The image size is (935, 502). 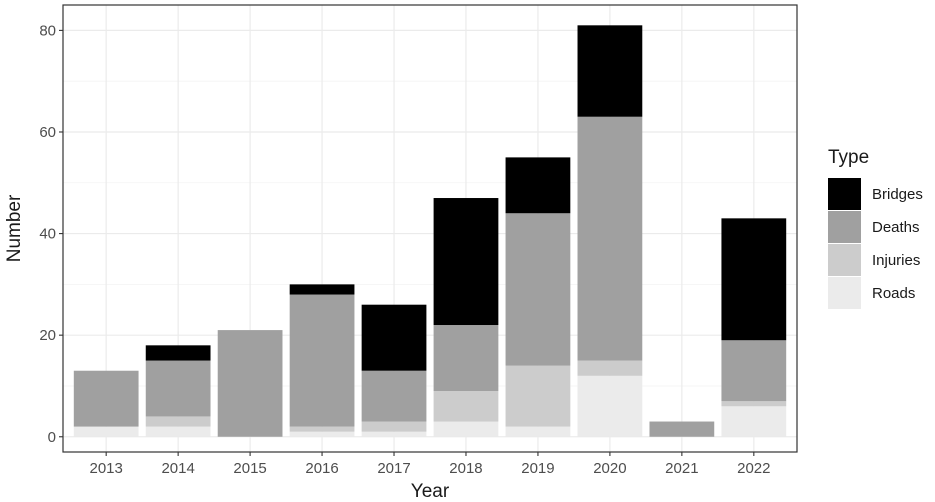 What do you see at coordinates (466, 358) in the screenshot?
I see `bar-deaths-2018` at bounding box center [466, 358].